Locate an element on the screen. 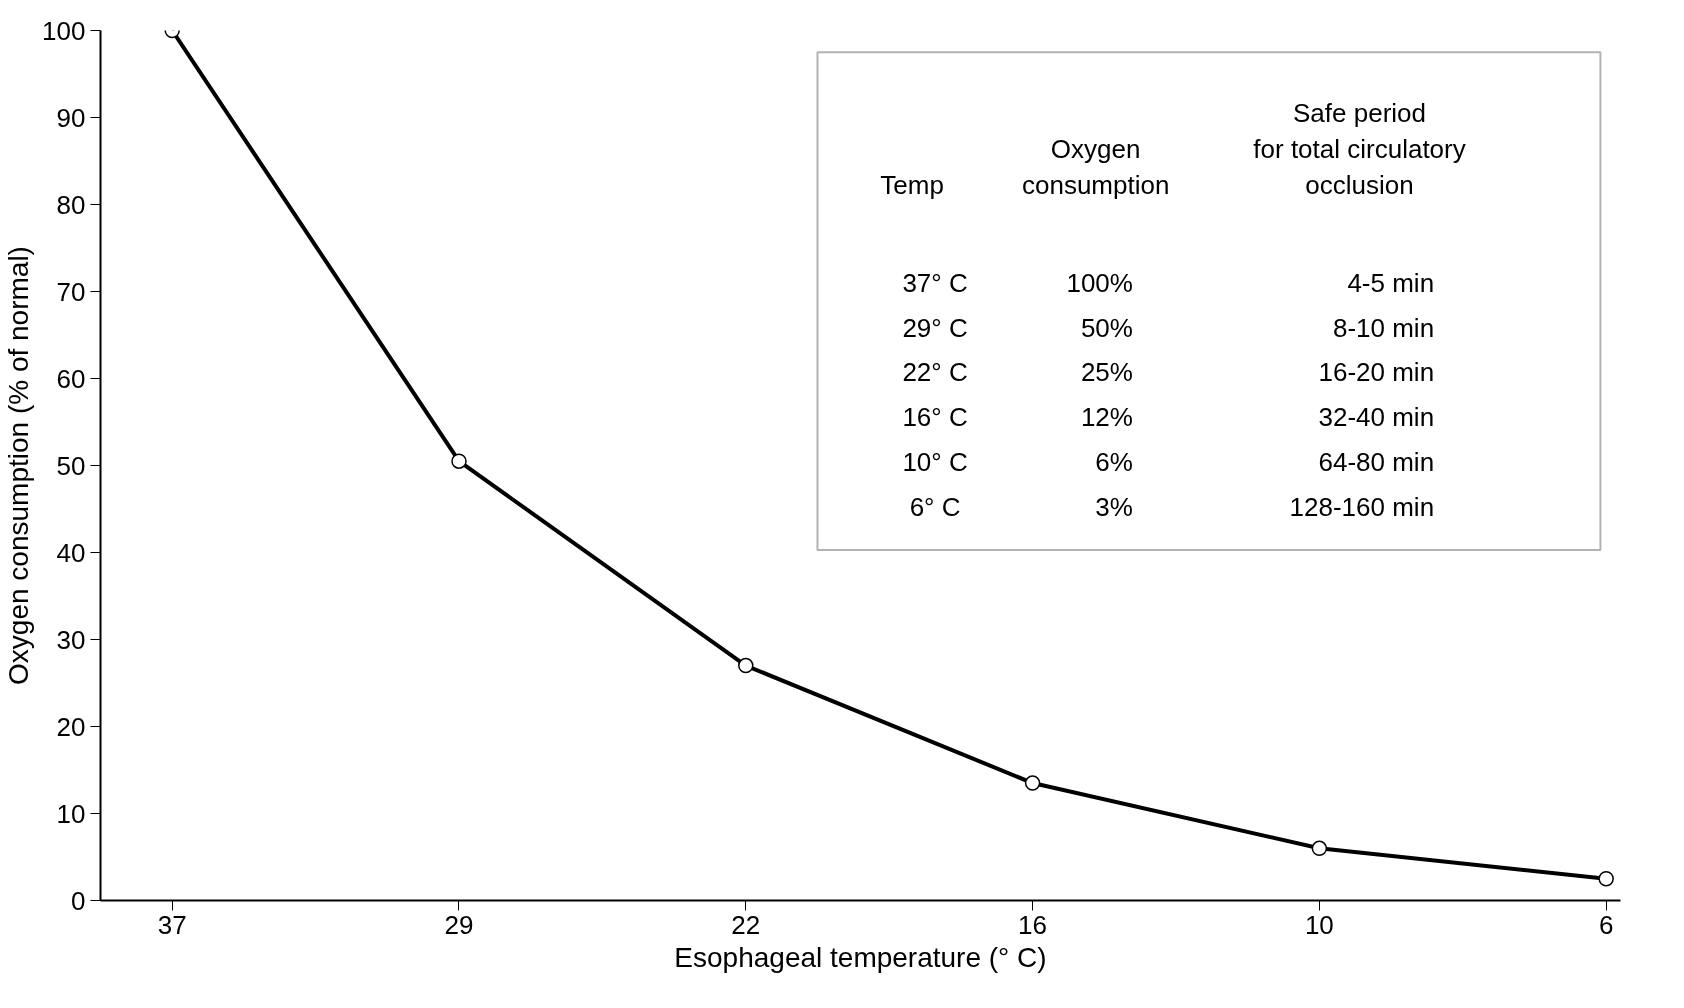 The height and width of the screenshot is (1008, 1684). annotation: Temp is located at coordinates (912, 185).